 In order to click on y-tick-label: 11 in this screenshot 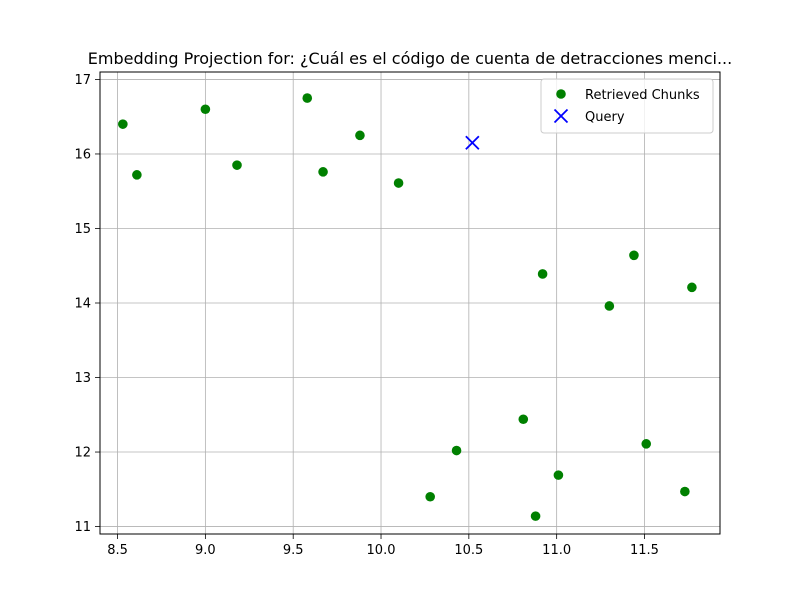, I will do `click(82, 527)`.